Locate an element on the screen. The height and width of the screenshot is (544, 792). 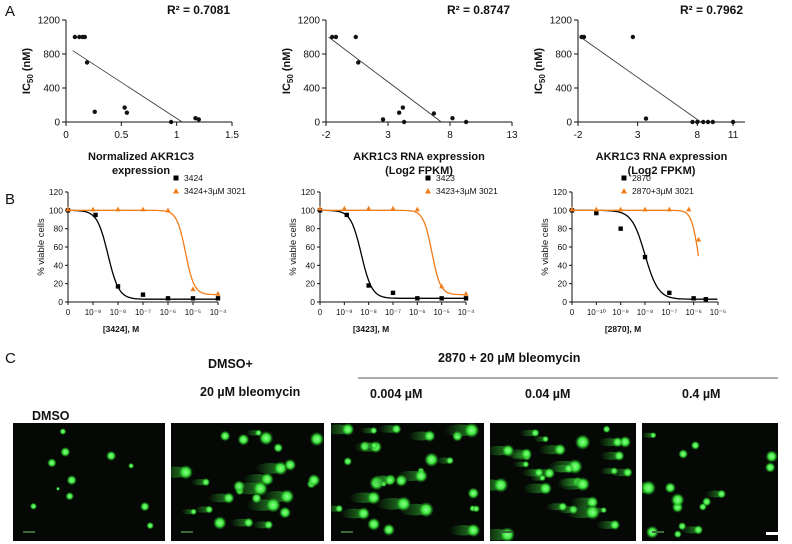
x-tick-label: 10⁻⁵ is located at coordinates (718, 312).